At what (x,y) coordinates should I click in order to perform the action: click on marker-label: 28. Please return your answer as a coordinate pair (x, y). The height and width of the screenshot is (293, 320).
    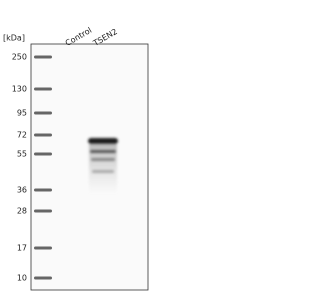
    Looking at the image, I should click on (22, 211).